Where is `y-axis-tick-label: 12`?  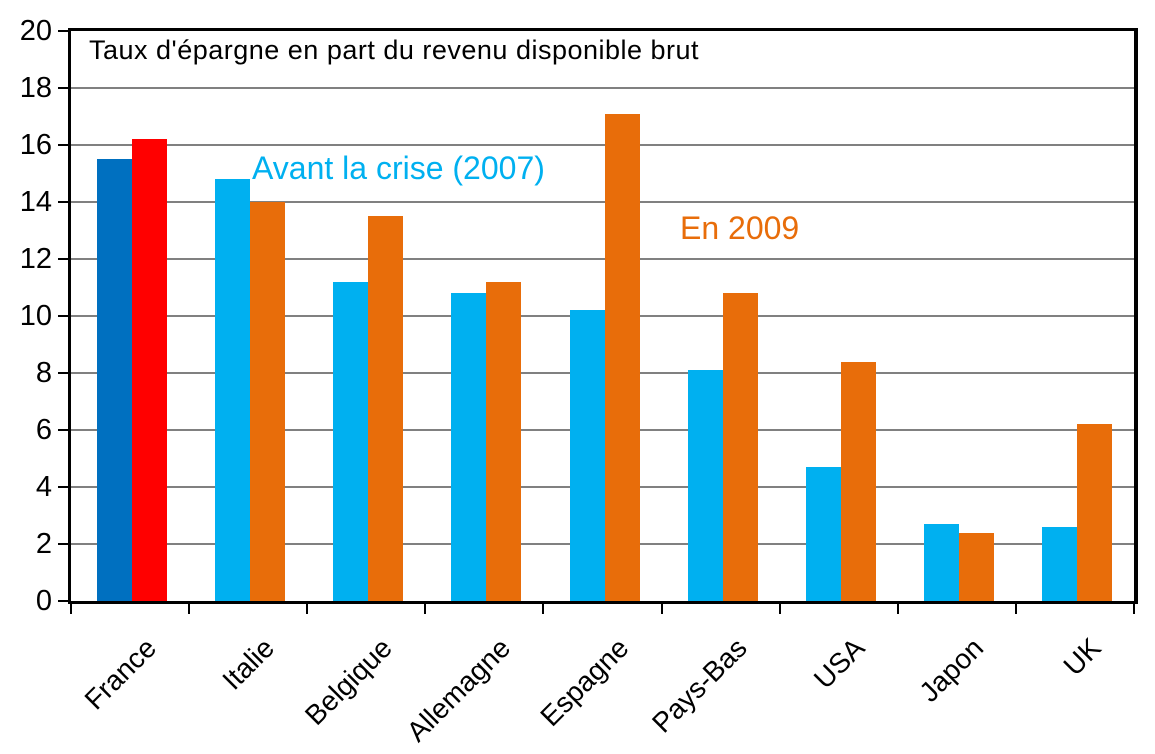
y-axis-tick-label: 12 is located at coordinates (35, 259).